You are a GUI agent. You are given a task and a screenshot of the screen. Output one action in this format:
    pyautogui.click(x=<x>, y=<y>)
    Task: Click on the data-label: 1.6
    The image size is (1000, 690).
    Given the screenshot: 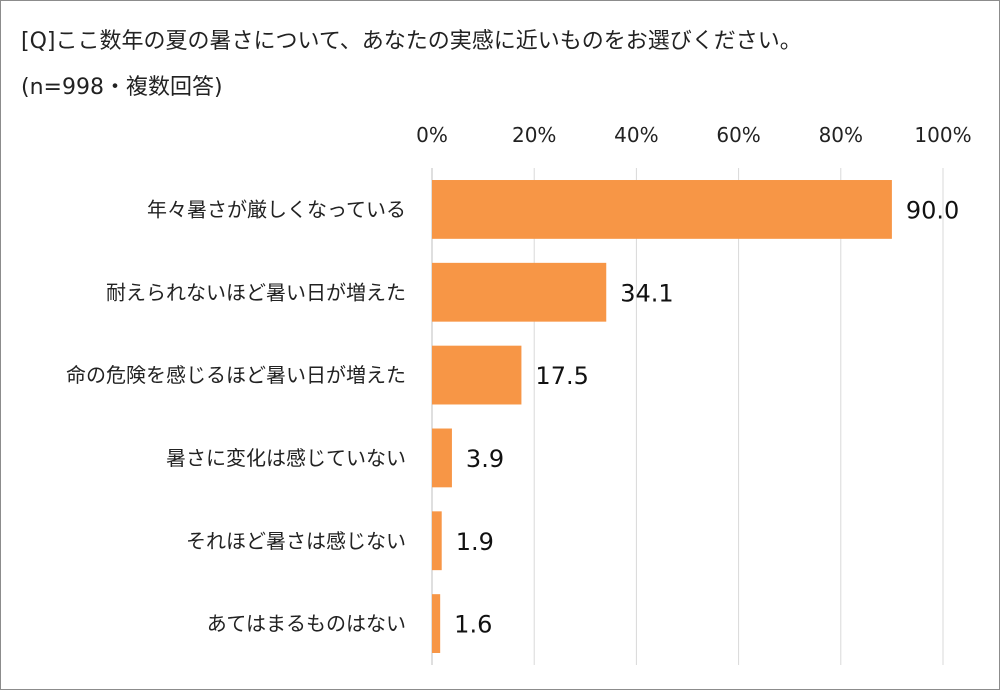 What is the action you would take?
    pyautogui.click(x=473, y=625)
    